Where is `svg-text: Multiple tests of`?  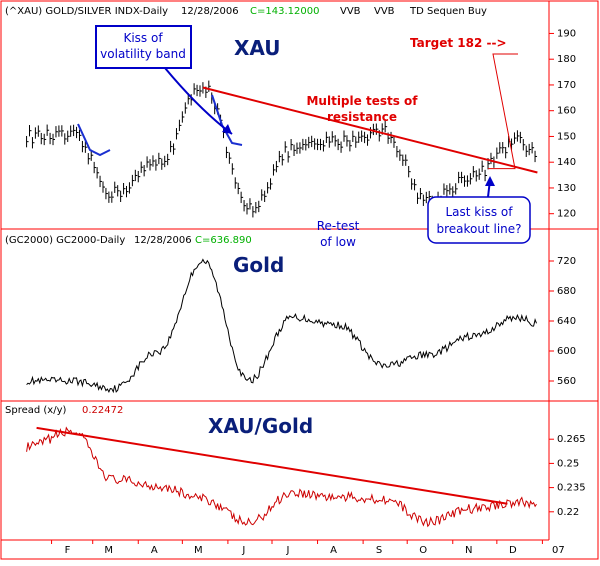
svg-text: Multiple tests of is located at coordinates (362, 101).